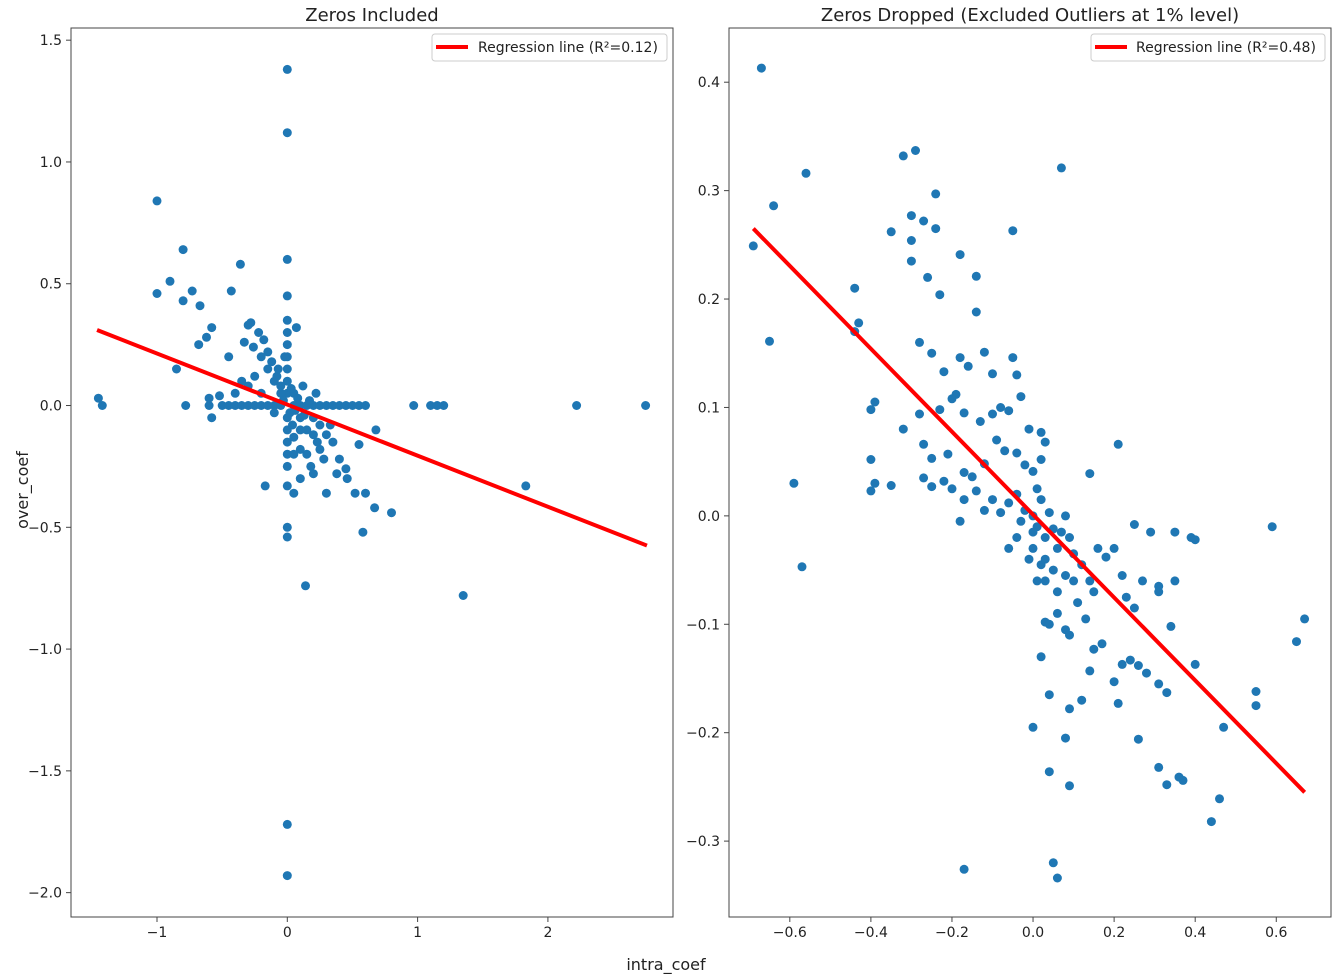 The image size is (1335, 975). Describe the element at coordinates (371, 15) in the screenshot. I see `left-chart-title: Zeros Included` at that location.